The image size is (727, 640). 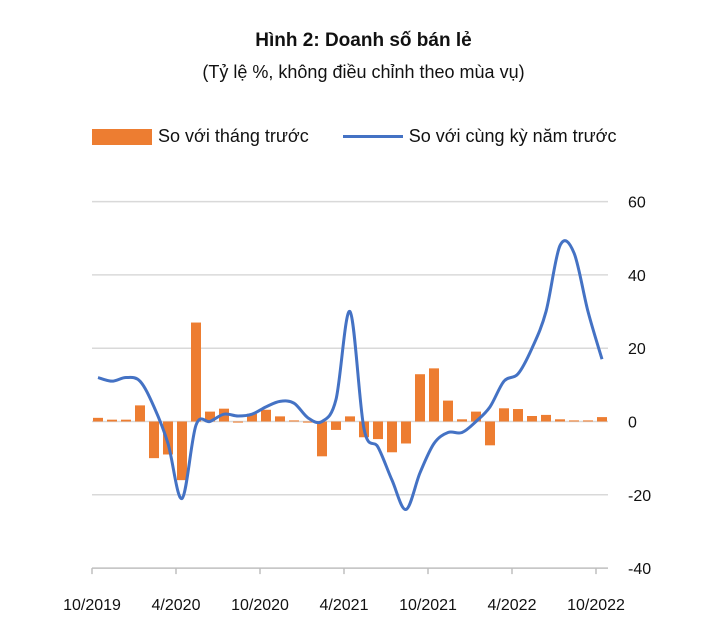 What do you see at coordinates (122, 136) in the screenshot?
I see `legend-bar-swatch` at bounding box center [122, 136].